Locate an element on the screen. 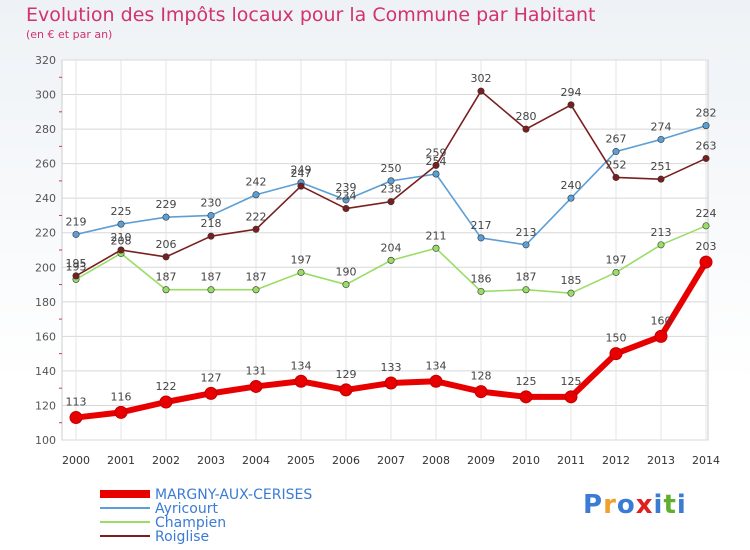  data-label: 116 is located at coordinates (121, 396).